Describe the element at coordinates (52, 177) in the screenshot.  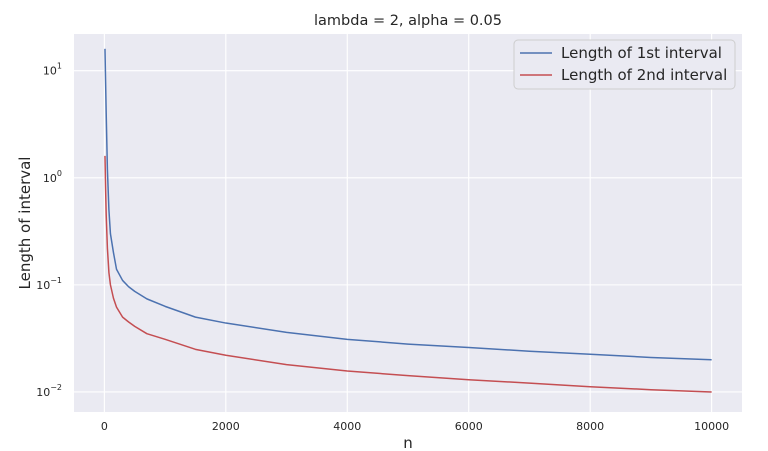
I see `y-tick-label: 10⁰` at that location.